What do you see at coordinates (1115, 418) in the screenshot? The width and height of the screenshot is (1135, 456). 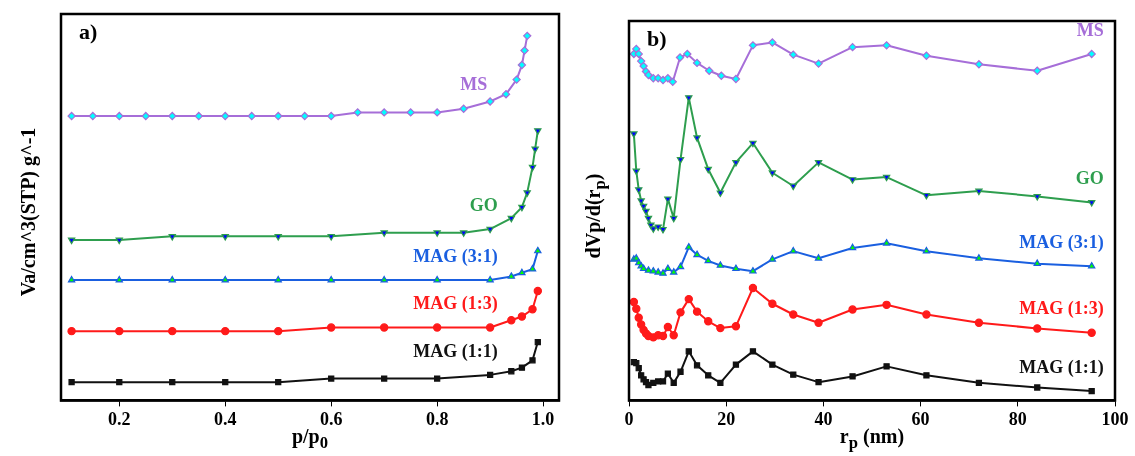 I see `x-tick-label: 100` at bounding box center [1115, 418].